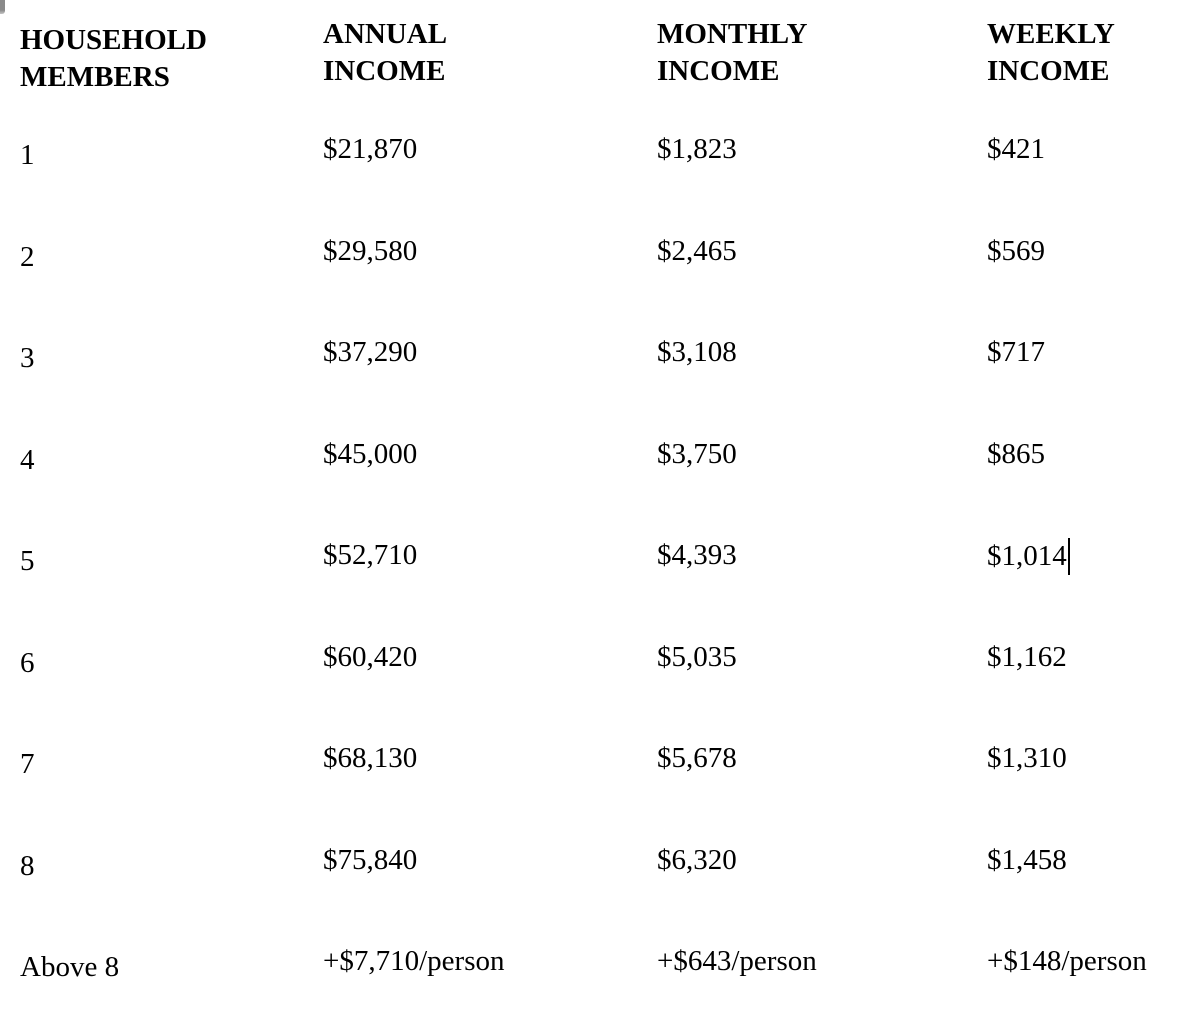  What do you see at coordinates (697, 453) in the screenshot?
I see `cell-monthly: $3,750` at bounding box center [697, 453].